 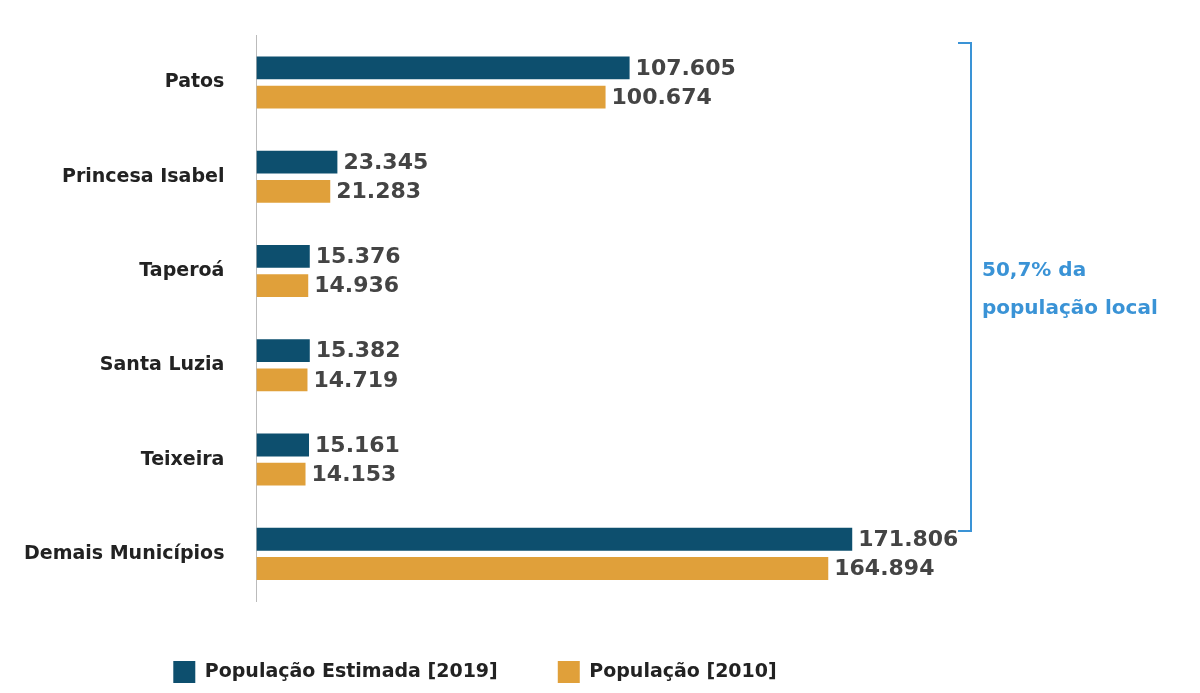 What do you see at coordinates (357, 444) in the screenshot?
I see `data-label: 15.161` at bounding box center [357, 444].